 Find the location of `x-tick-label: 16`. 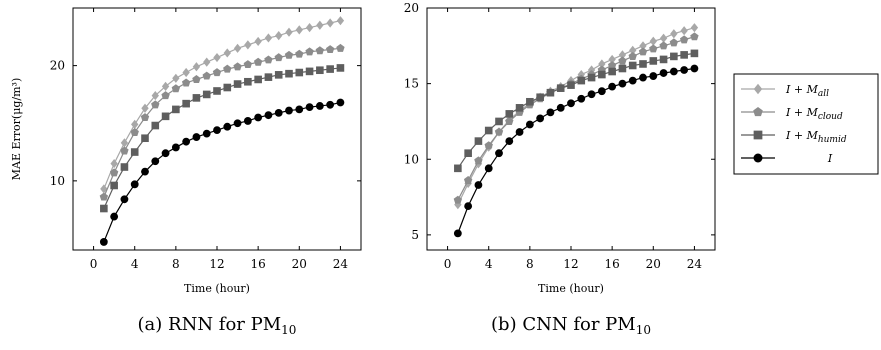

x-tick-label: 16 is located at coordinates (258, 264).